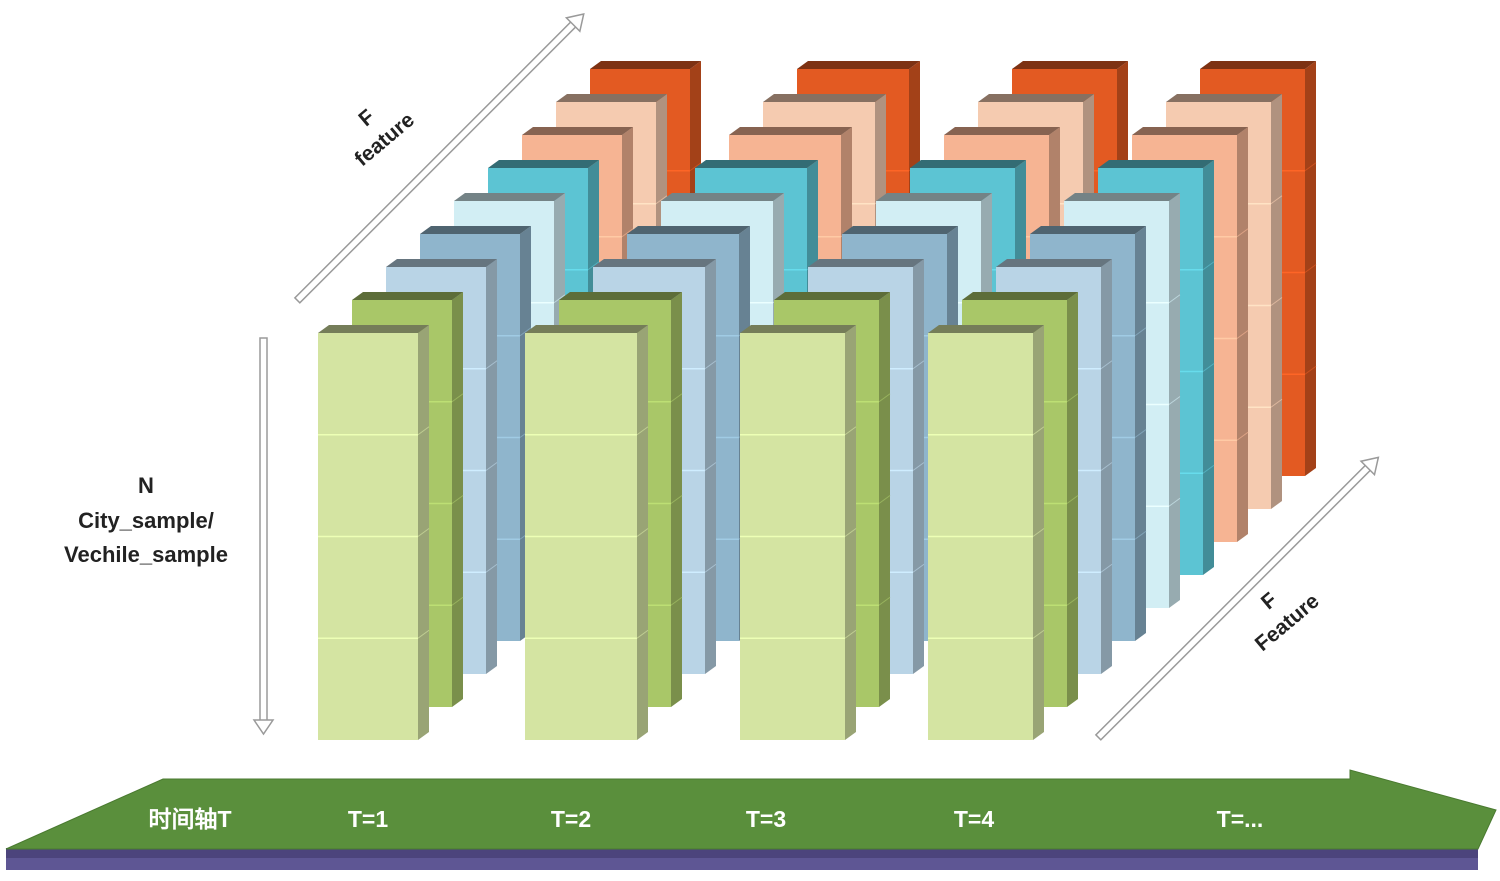 The height and width of the screenshot is (881, 1500). Describe the element at coordinates (766, 819) in the screenshot. I see `timeline-step-3: T=3` at that location.